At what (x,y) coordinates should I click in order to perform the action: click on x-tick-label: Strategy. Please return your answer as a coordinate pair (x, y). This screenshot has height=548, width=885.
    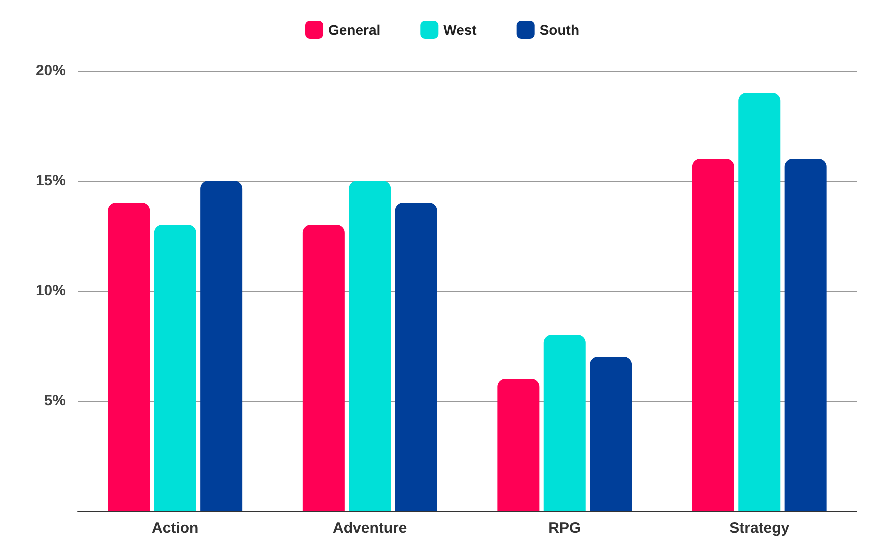
    Looking at the image, I should click on (760, 528).